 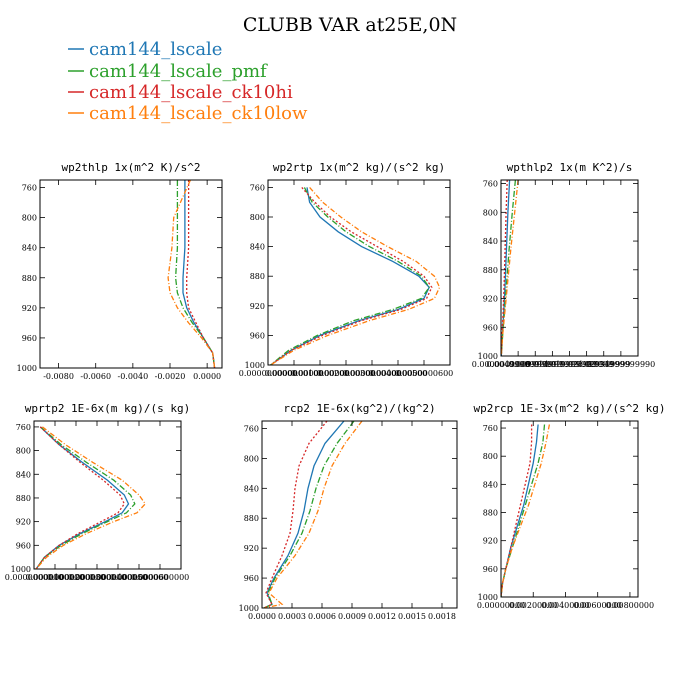 I want to click on legend-entry: cam144_lscale, so click(x=145, y=49).